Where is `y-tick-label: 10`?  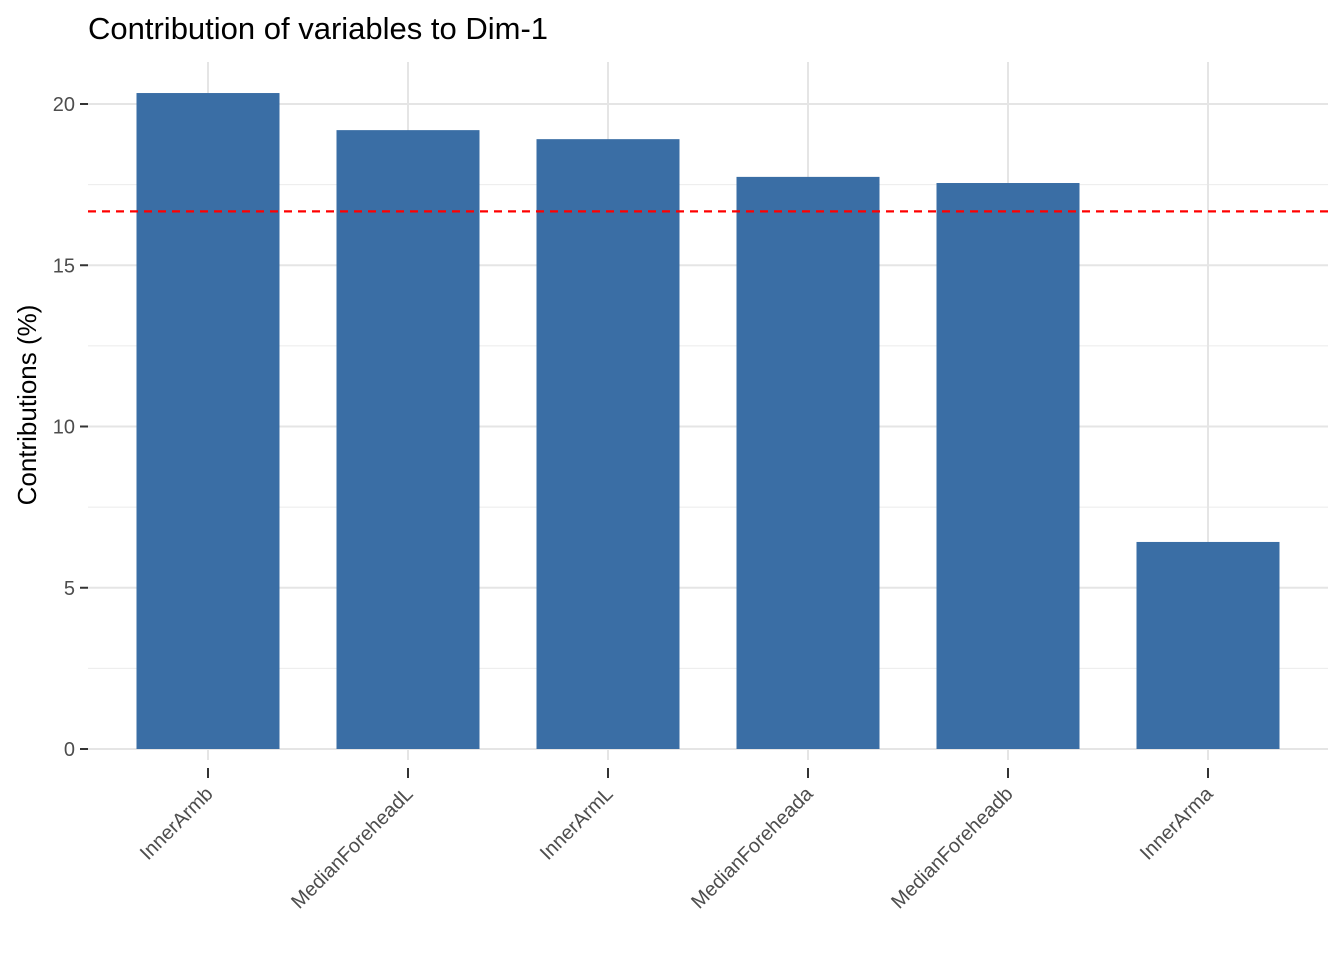
y-tick-label: 10 is located at coordinates (64, 428).